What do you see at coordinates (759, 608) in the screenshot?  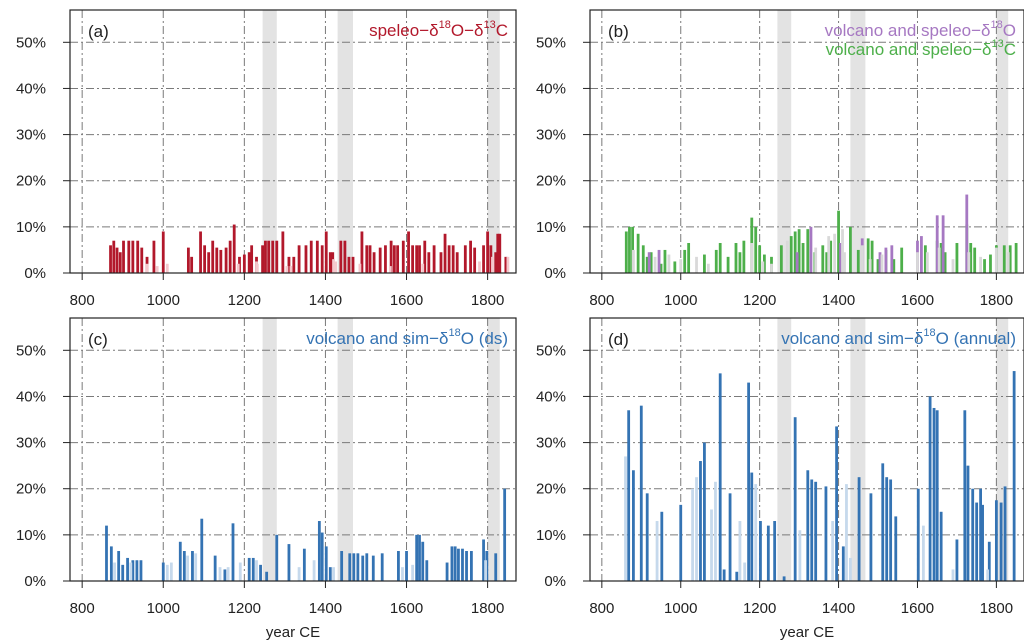 I see `x-tick-label: 1200` at bounding box center [759, 608].